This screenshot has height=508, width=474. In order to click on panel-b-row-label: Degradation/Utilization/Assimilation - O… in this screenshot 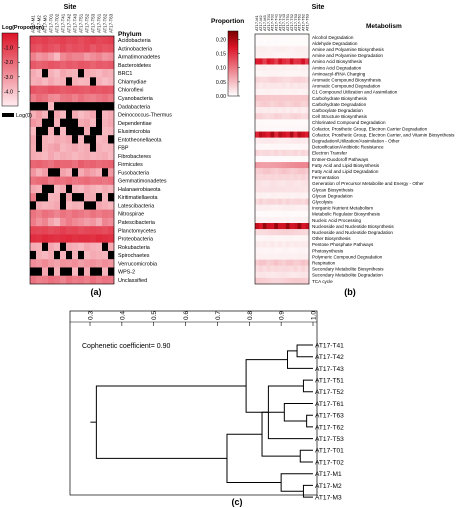, I will do `click(356, 141)`.